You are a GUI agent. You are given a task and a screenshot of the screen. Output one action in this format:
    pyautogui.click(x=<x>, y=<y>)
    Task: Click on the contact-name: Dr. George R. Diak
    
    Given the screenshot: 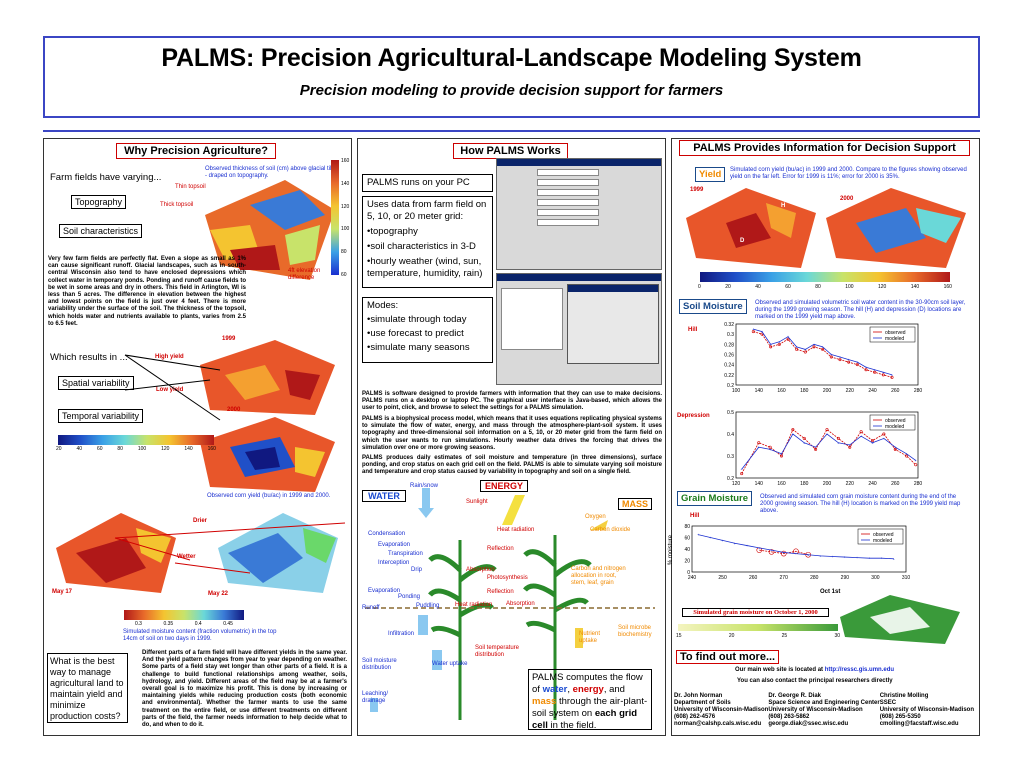 What is the action you would take?
    pyautogui.click(x=794, y=696)
    